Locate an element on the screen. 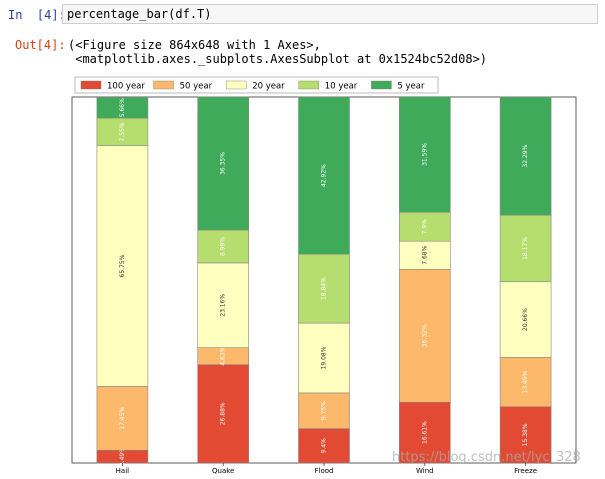 Image resolution: width=605 pixels, height=479 pixels. bar-flood-20-year is located at coordinates (324, 358).